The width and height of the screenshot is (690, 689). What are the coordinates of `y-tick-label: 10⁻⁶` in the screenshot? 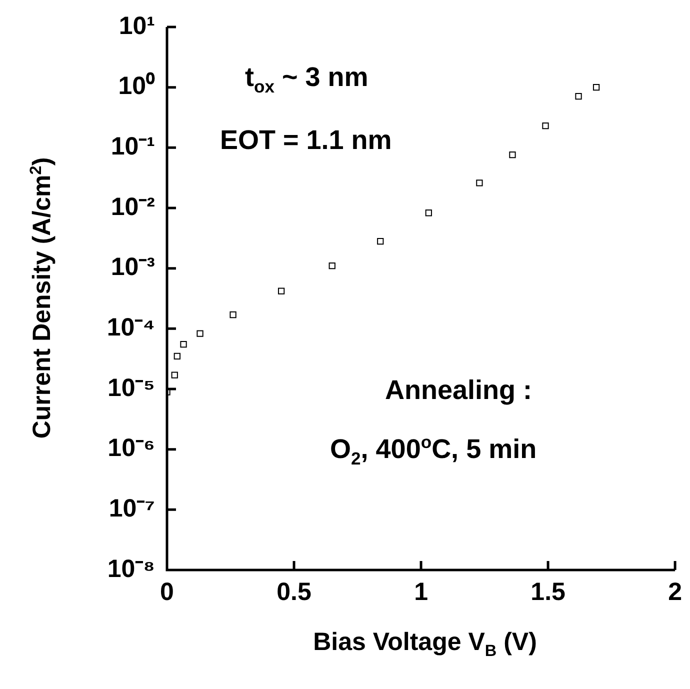 It's located at (131, 448).